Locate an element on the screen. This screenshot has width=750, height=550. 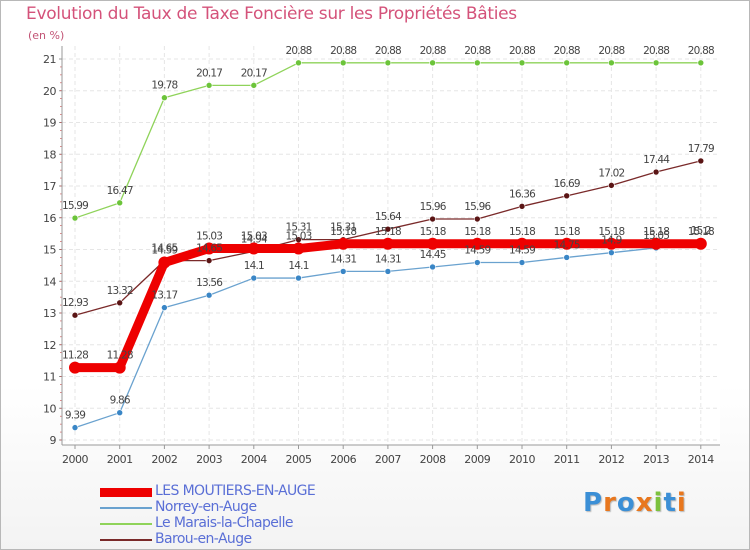
logo-letter: i is located at coordinates (681, 503).